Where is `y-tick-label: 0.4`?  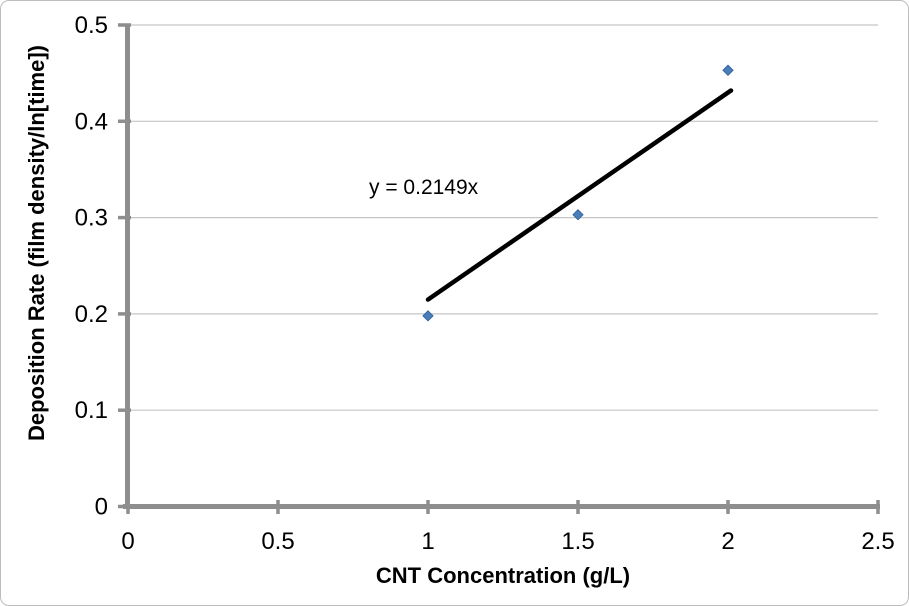 y-tick-label: 0.4 is located at coordinates (91, 121).